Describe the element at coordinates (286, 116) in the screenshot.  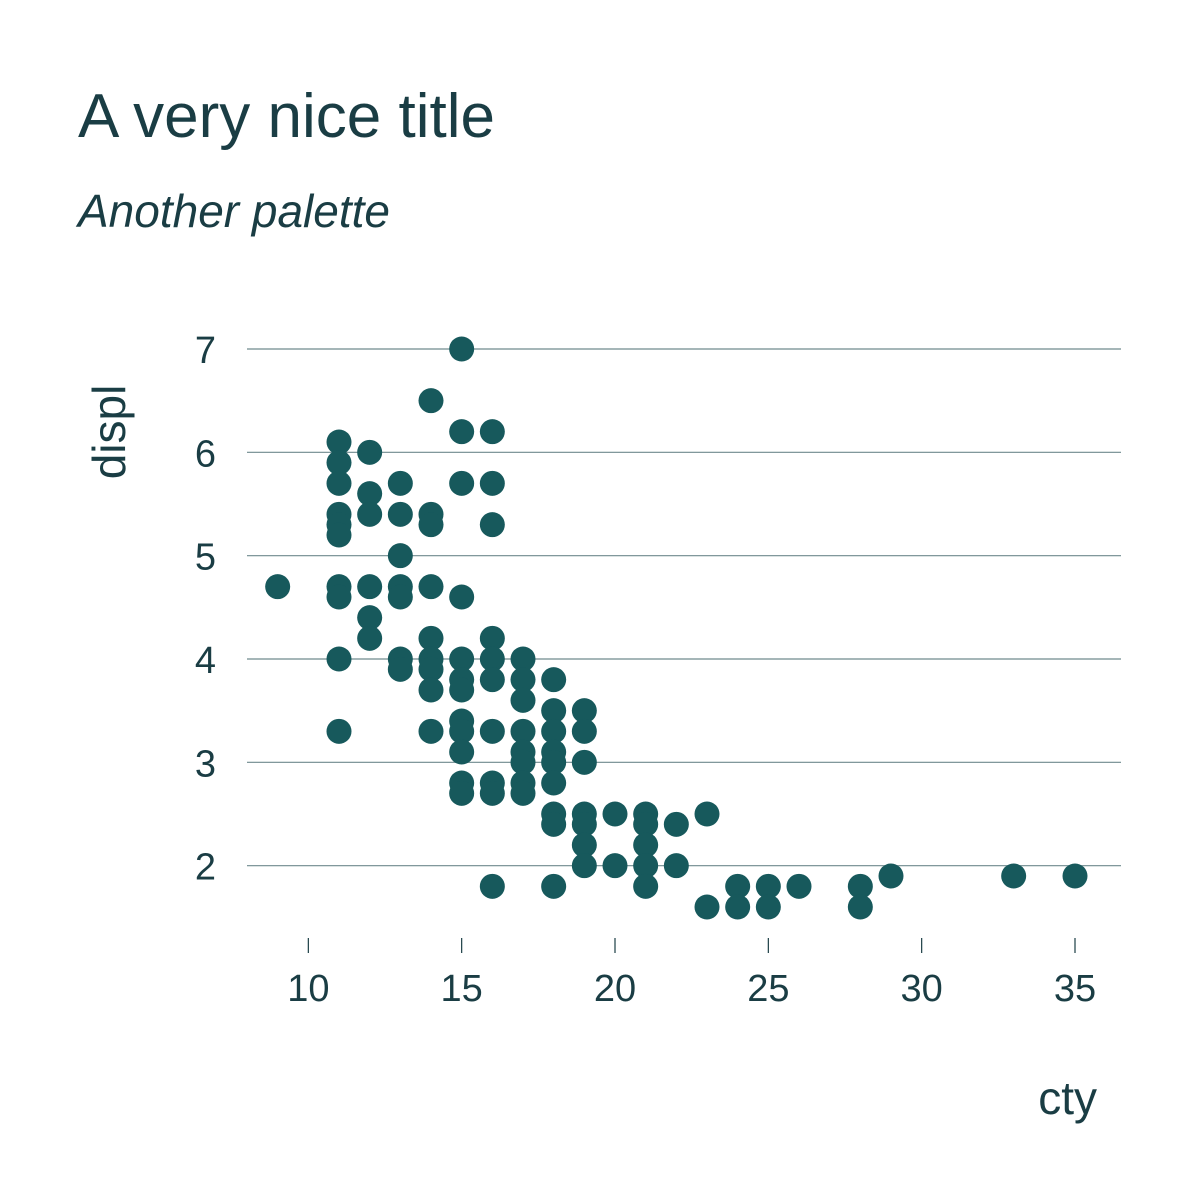
I see `chart-title: A very nice title` at that location.